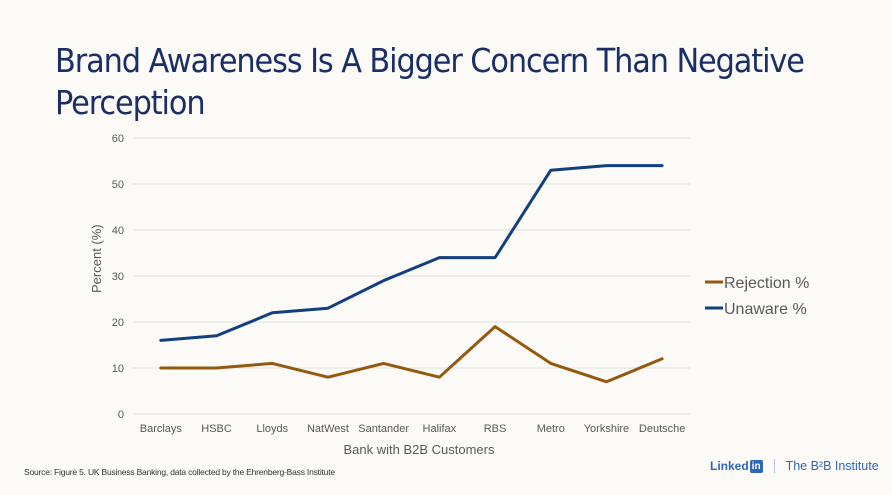  I want to click on y-axis-ticks: 0 10 20 30 40 50 60, so click(118, 277).